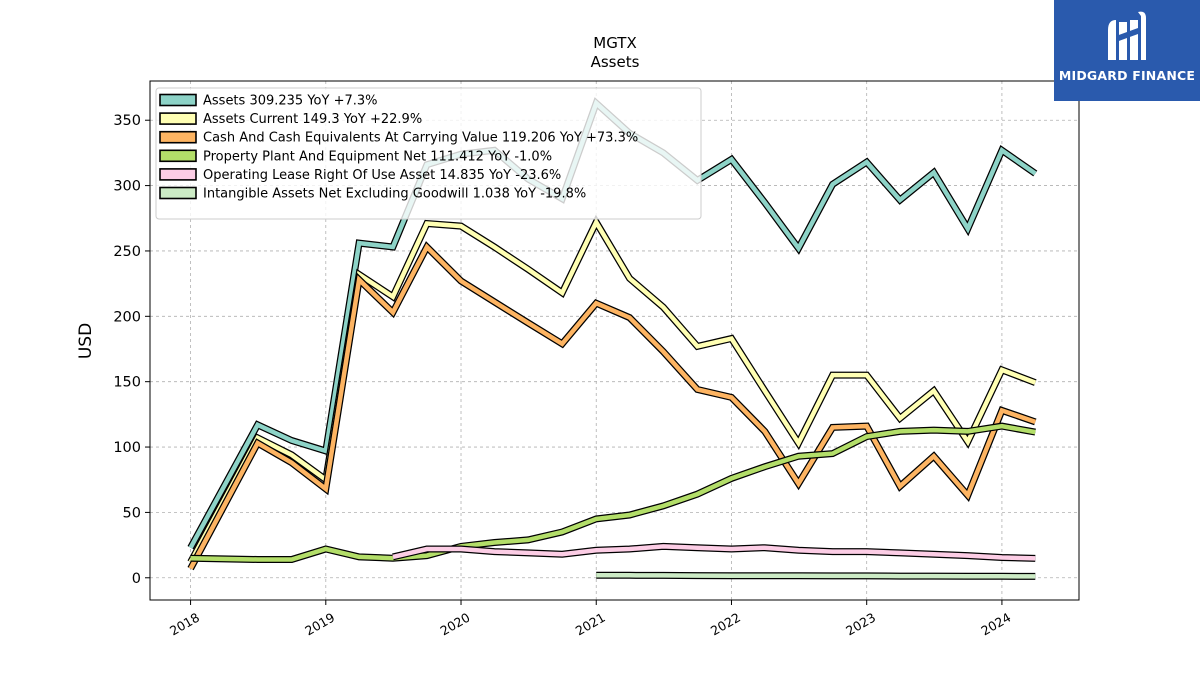  Describe the element at coordinates (131, 350) in the screenshot. I see `y-axis-ticks: 0 50 100 150 200 250 300 350` at that location.